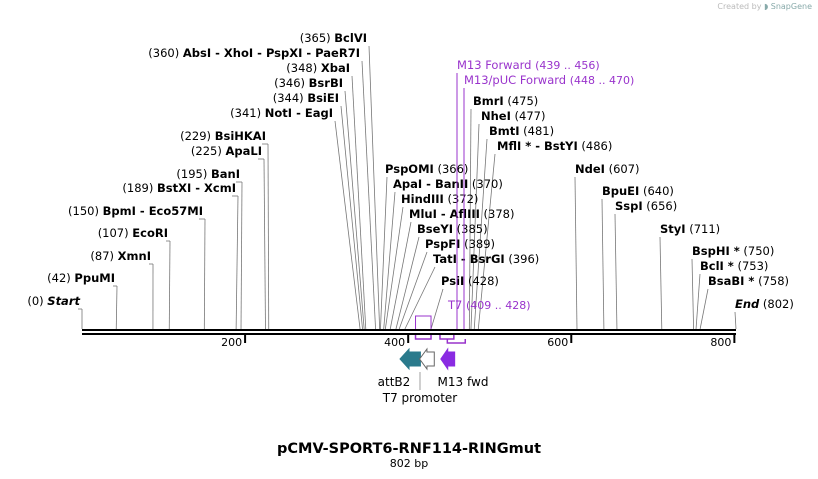 Image resolution: width=818 pixels, height=479 pixels. I want to click on enzyme-label: (341) NotI - EagI, so click(281, 113).